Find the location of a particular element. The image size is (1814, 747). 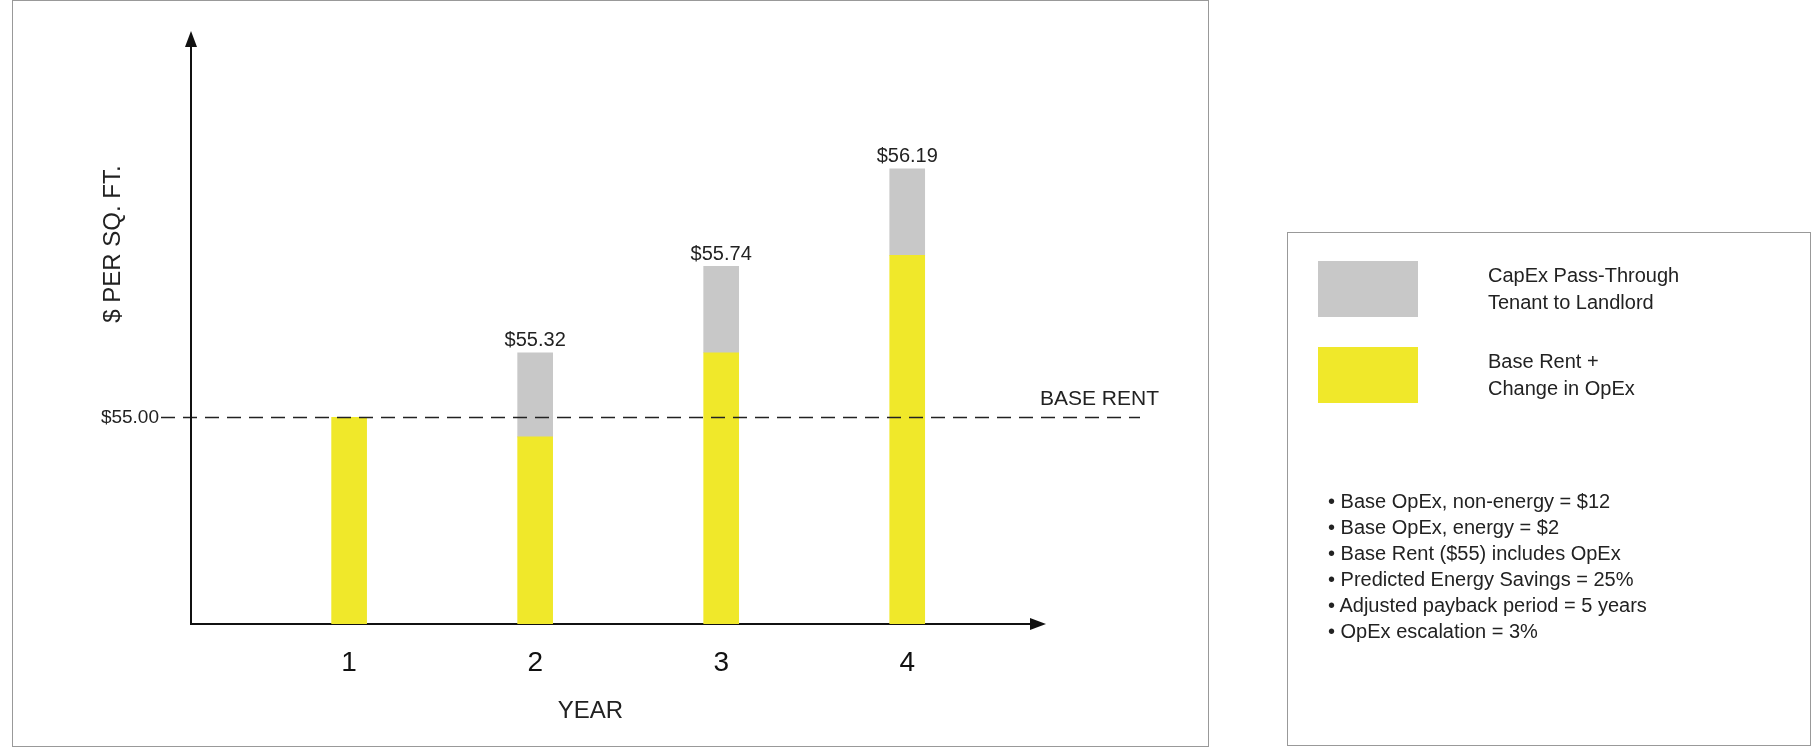

y-axis-title: $ PER SQ. FT. is located at coordinates (111, 244).